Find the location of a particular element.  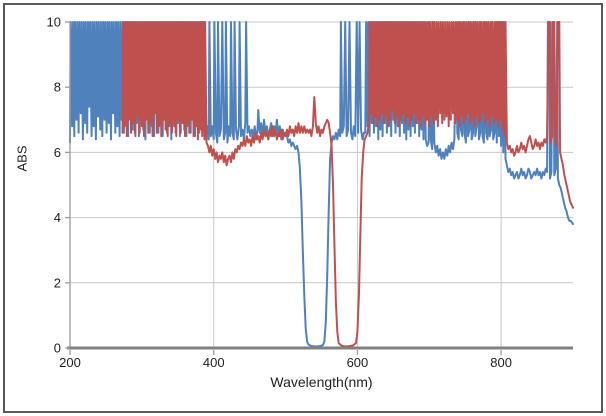

x-tick-label: 200 is located at coordinates (70, 362).